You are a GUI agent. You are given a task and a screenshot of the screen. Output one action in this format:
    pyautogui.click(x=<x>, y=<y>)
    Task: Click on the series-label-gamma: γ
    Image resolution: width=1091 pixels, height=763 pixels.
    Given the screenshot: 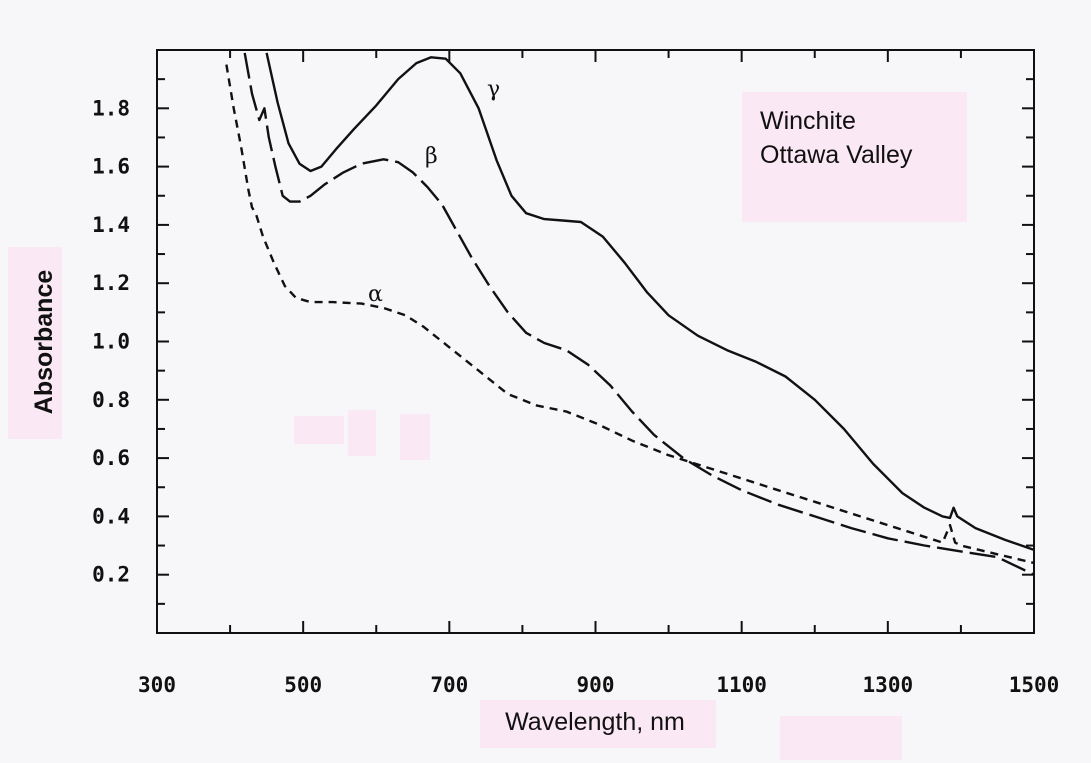 What is the action you would take?
    pyautogui.click(x=493, y=89)
    